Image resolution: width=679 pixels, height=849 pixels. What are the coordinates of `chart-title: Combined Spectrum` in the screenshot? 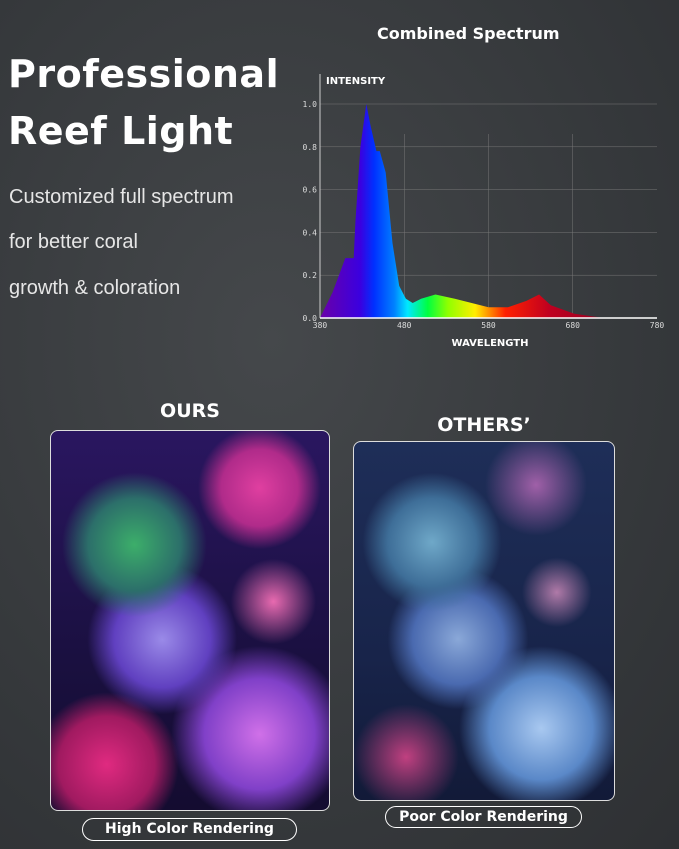 It's located at (468, 33).